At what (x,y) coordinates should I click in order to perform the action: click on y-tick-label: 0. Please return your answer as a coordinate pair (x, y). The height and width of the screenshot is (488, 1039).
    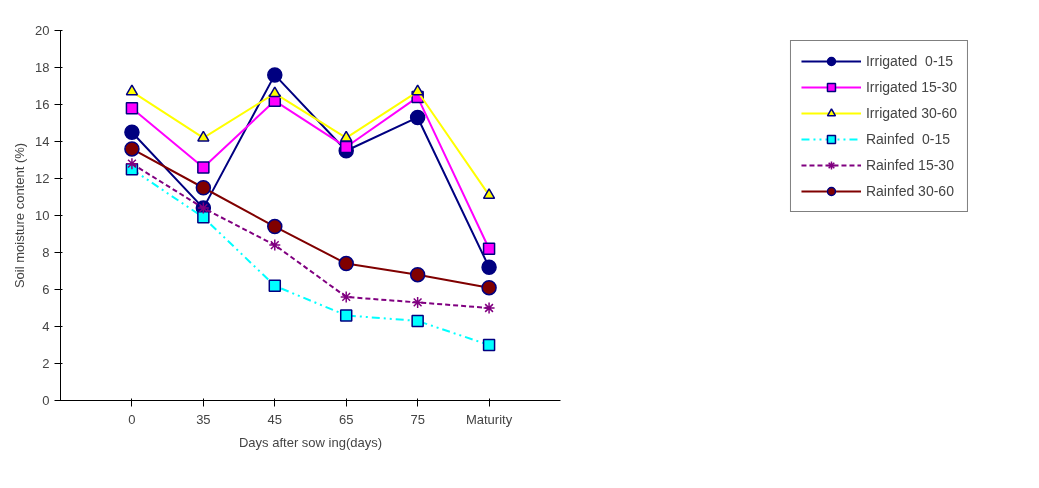
    Looking at the image, I should click on (46, 400).